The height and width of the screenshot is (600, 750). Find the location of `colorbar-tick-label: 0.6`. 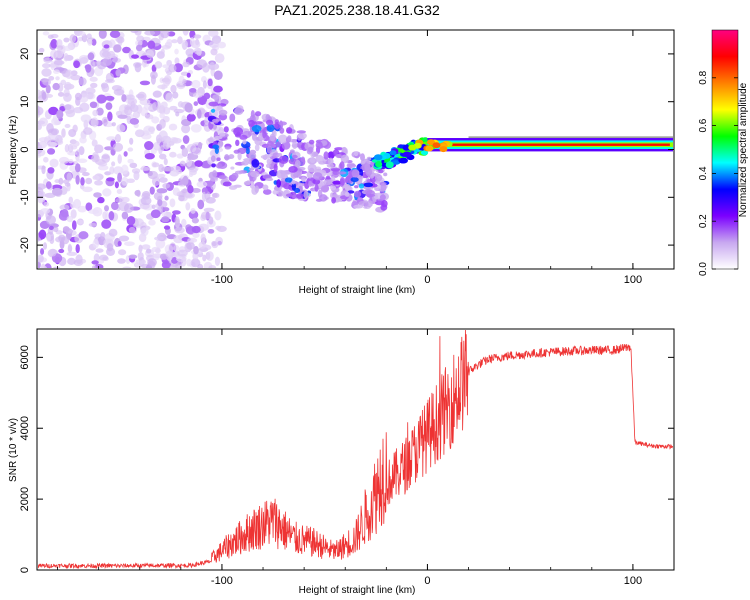

colorbar-tick-label: 0.6 is located at coordinates (703, 125).